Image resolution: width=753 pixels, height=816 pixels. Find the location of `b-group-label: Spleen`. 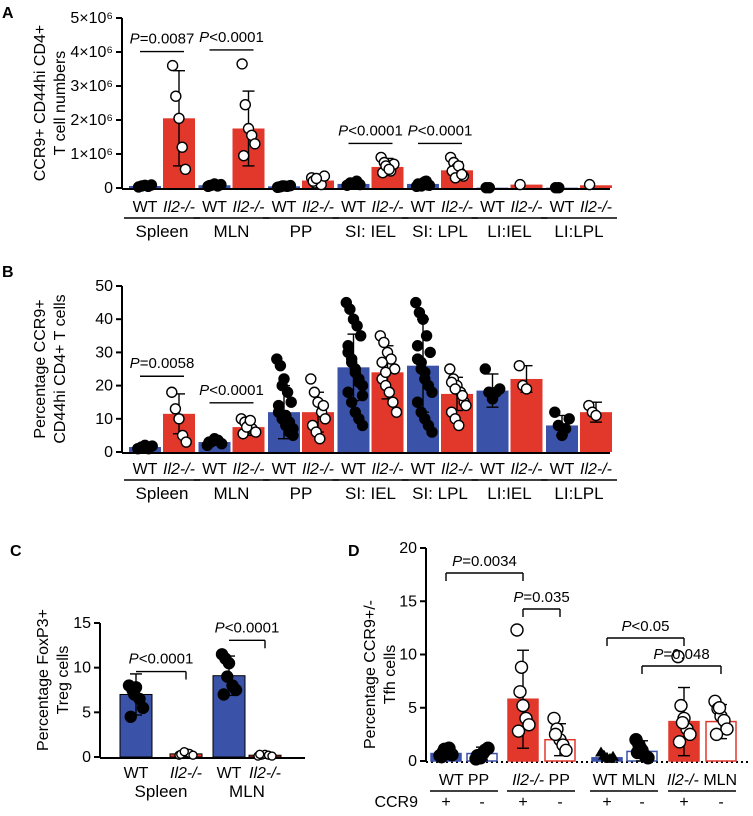

b-group-label: Spleen is located at coordinates (162, 493).